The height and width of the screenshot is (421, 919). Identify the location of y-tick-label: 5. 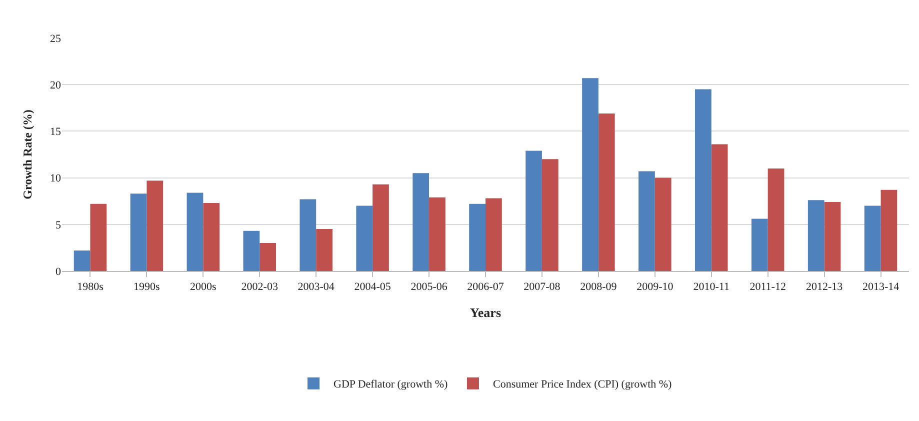
(59, 225).